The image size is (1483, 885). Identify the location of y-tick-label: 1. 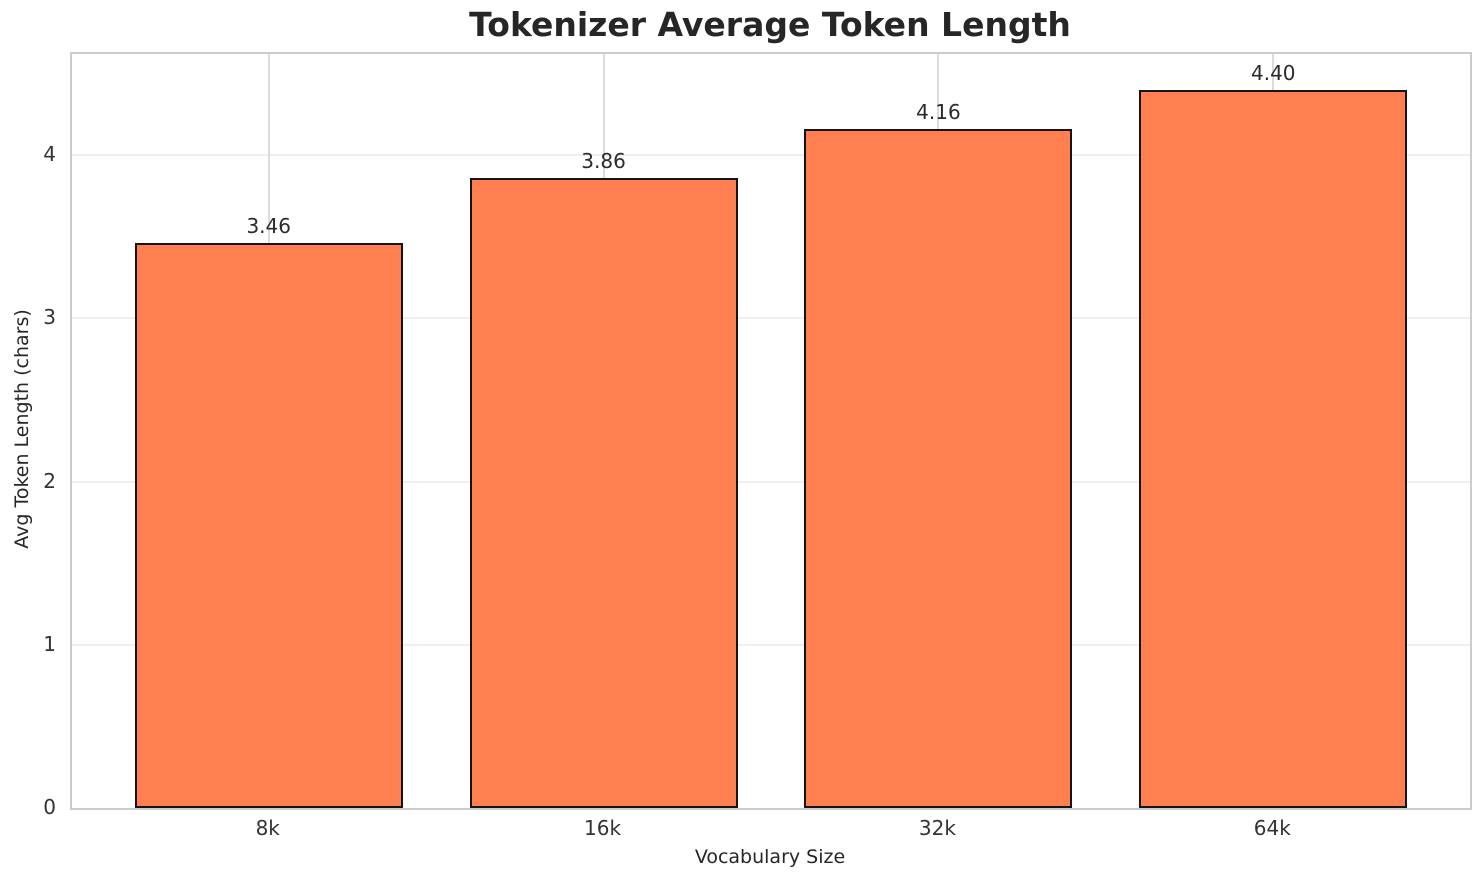
(49, 643).